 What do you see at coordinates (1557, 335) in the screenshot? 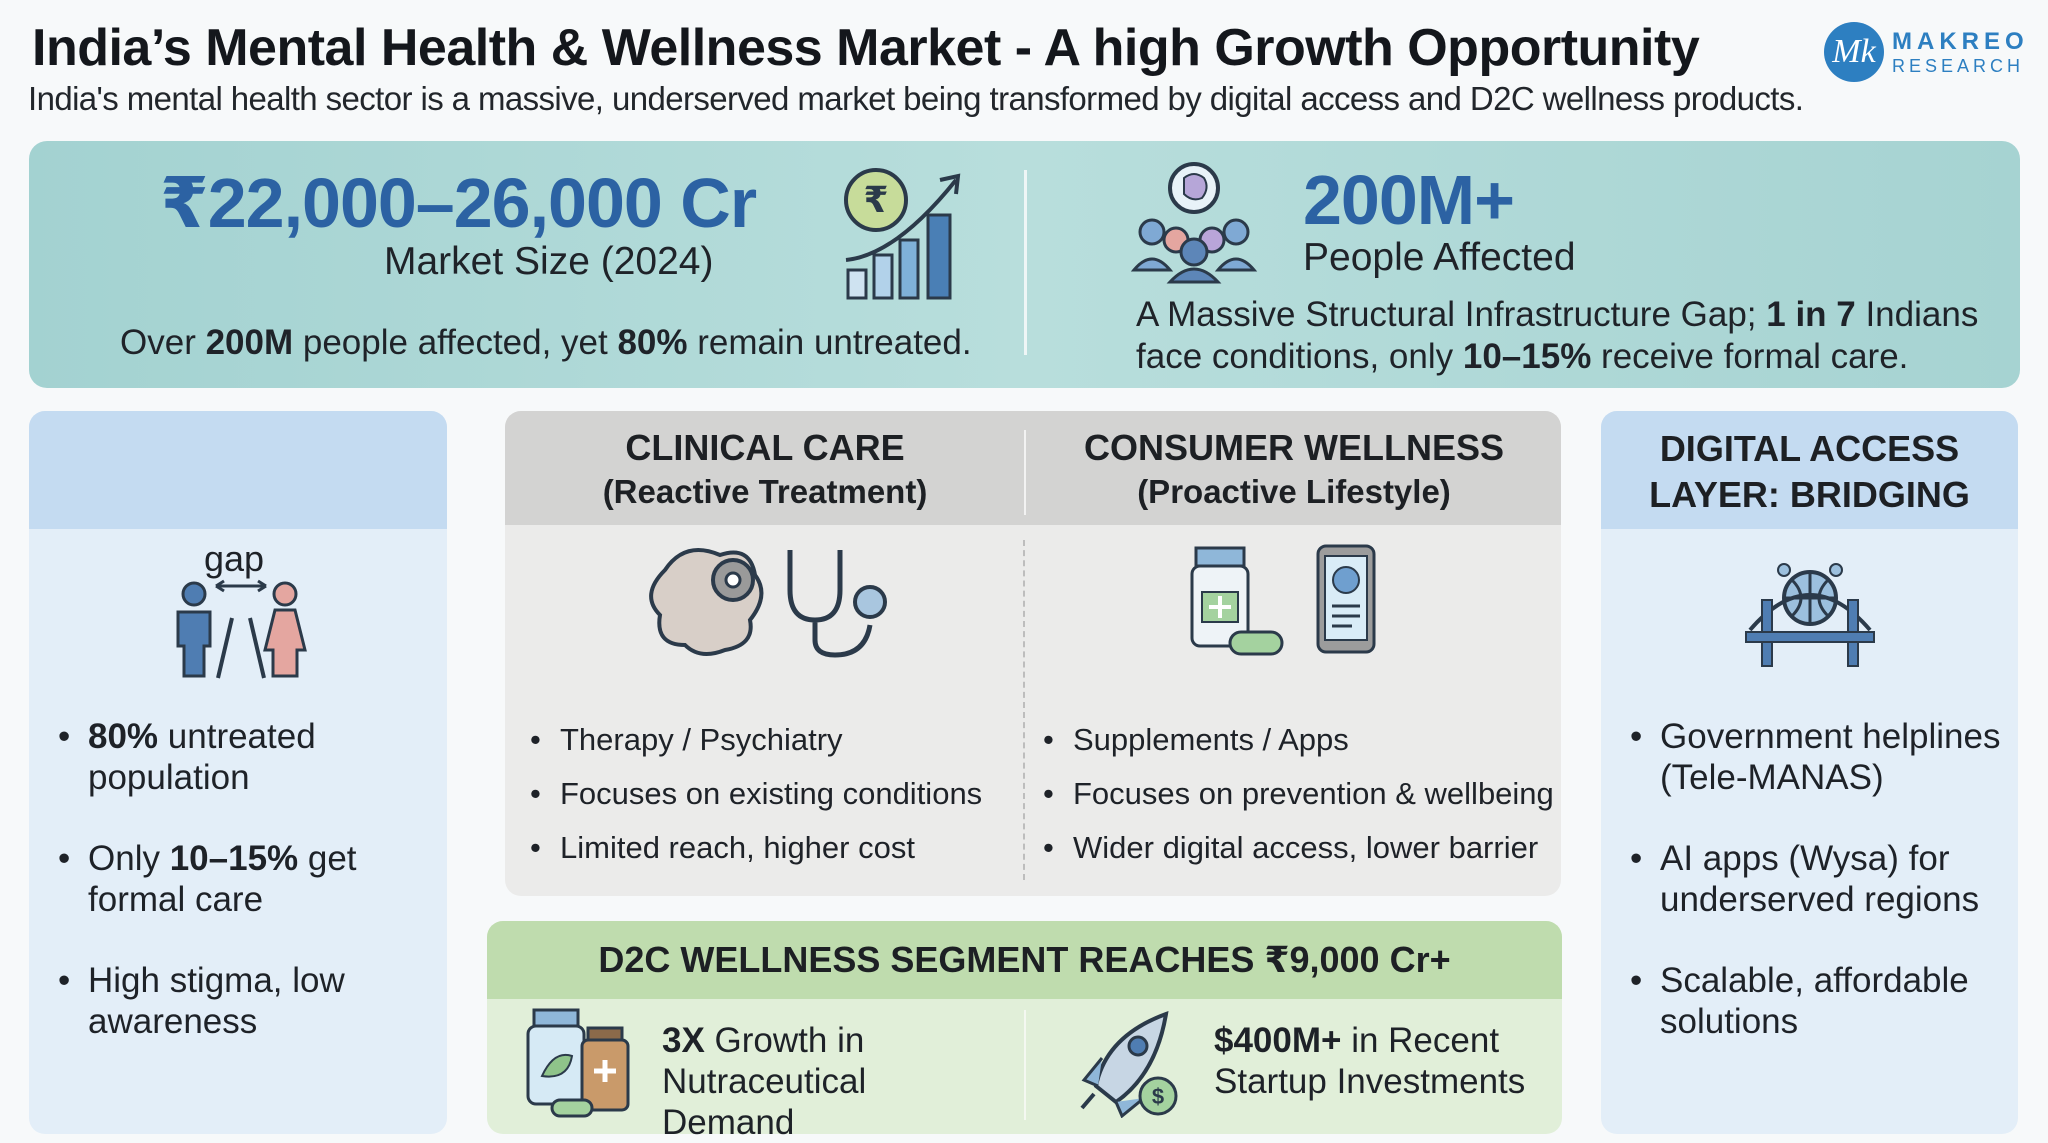
I see `text: Indians face conditions, only` at bounding box center [1557, 335].